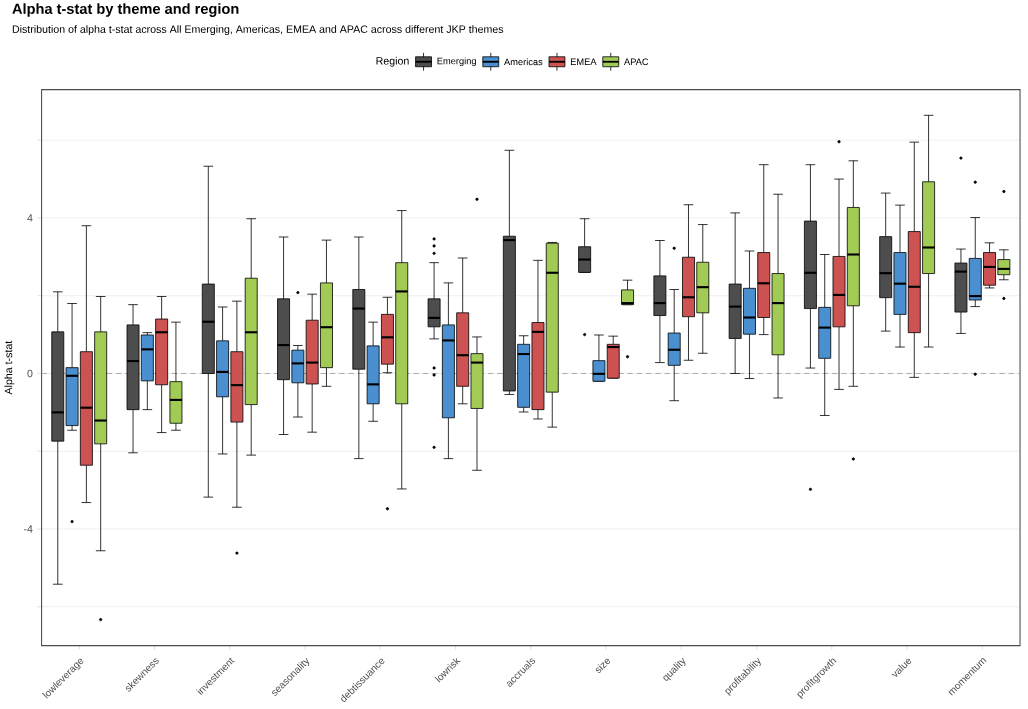 This screenshot has width=1028, height=709. Describe the element at coordinates (636, 61) in the screenshot. I see `legend-label: APAC` at that location.